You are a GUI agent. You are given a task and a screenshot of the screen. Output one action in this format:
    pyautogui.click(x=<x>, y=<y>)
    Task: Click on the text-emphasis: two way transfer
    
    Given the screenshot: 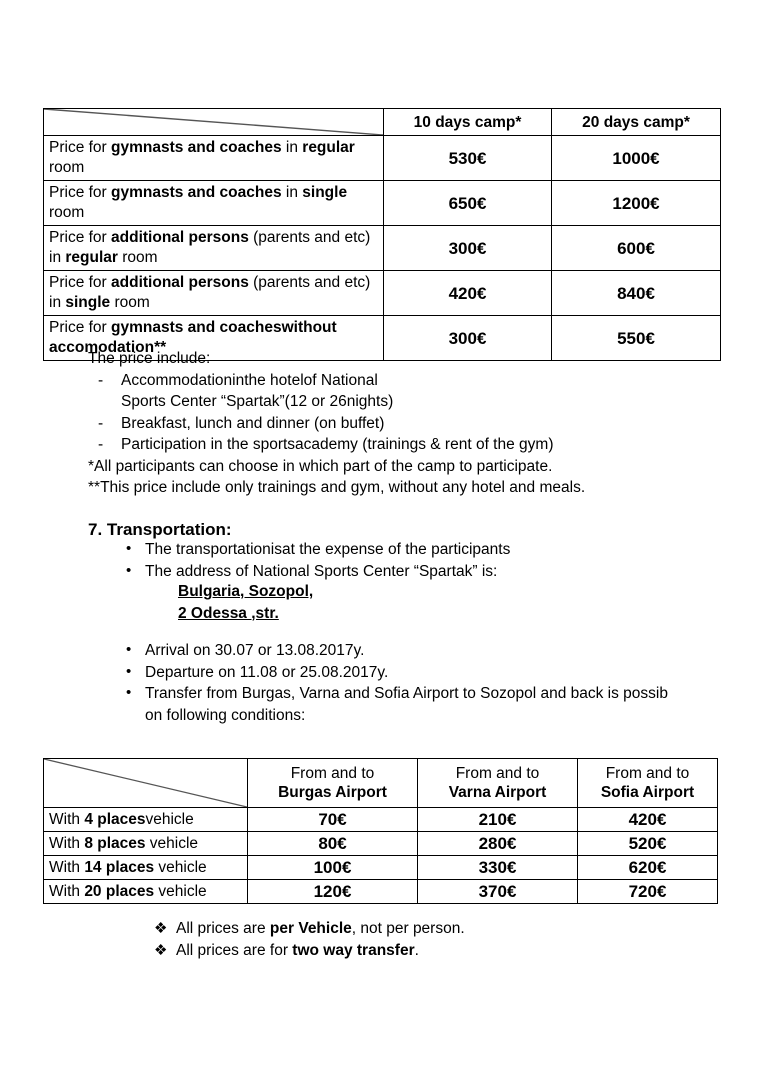 What is the action you would take?
    pyautogui.click(x=353, y=950)
    